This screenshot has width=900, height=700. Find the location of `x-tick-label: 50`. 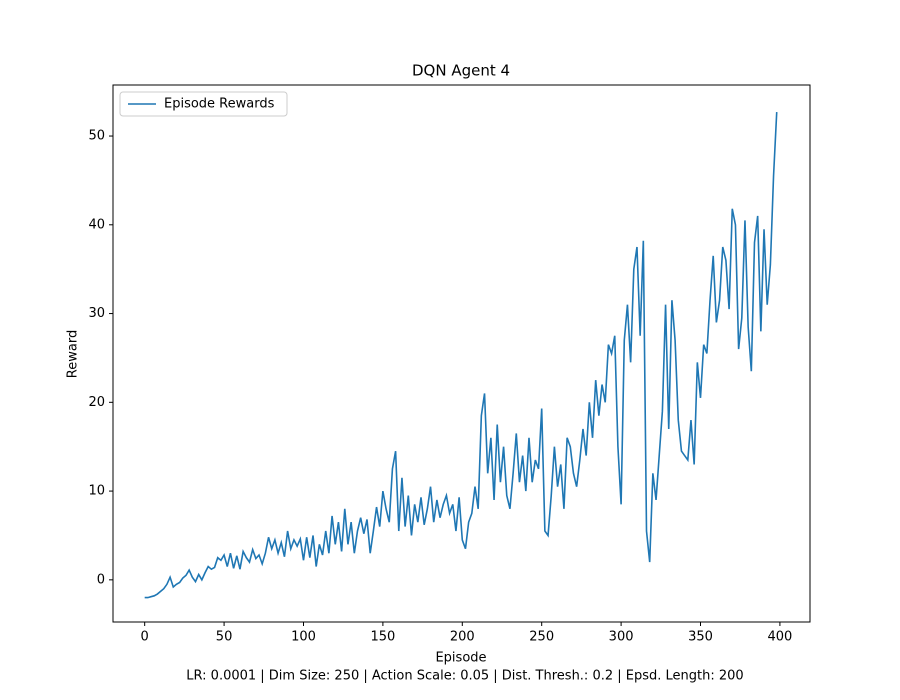

x-tick-label: 50 is located at coordinates (224, 637).